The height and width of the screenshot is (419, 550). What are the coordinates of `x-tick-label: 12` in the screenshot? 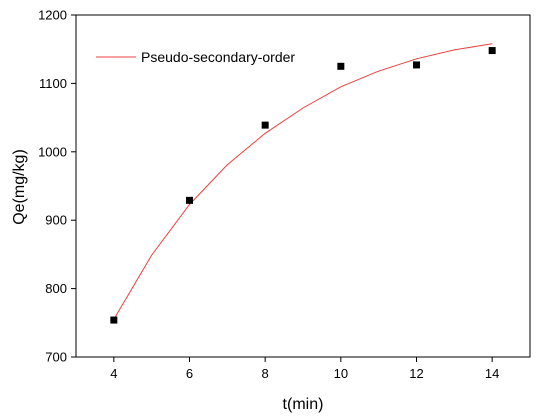 It's located at (416, 373).